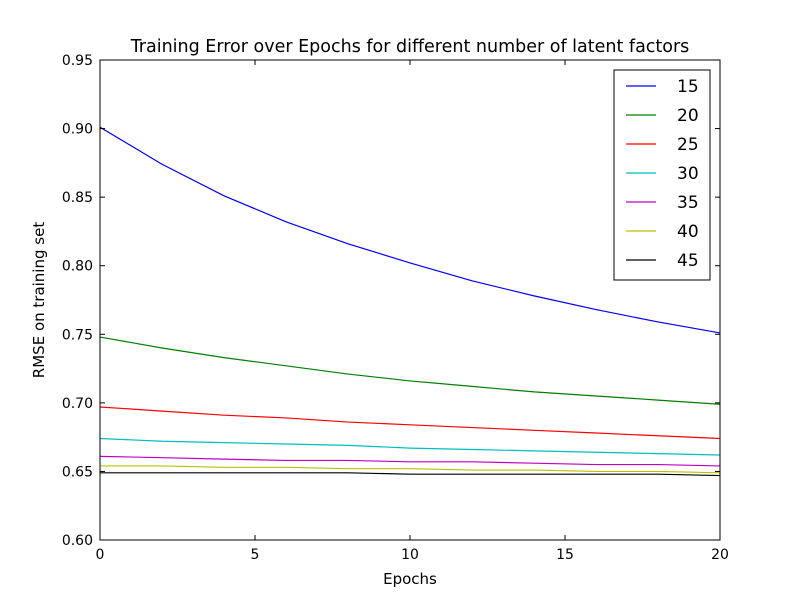 The image size is (800, 600). What do you see at coordinates (100, 555) in the screenshot?
I see `x-tick-label: 0` at bounding box center [100, 555].